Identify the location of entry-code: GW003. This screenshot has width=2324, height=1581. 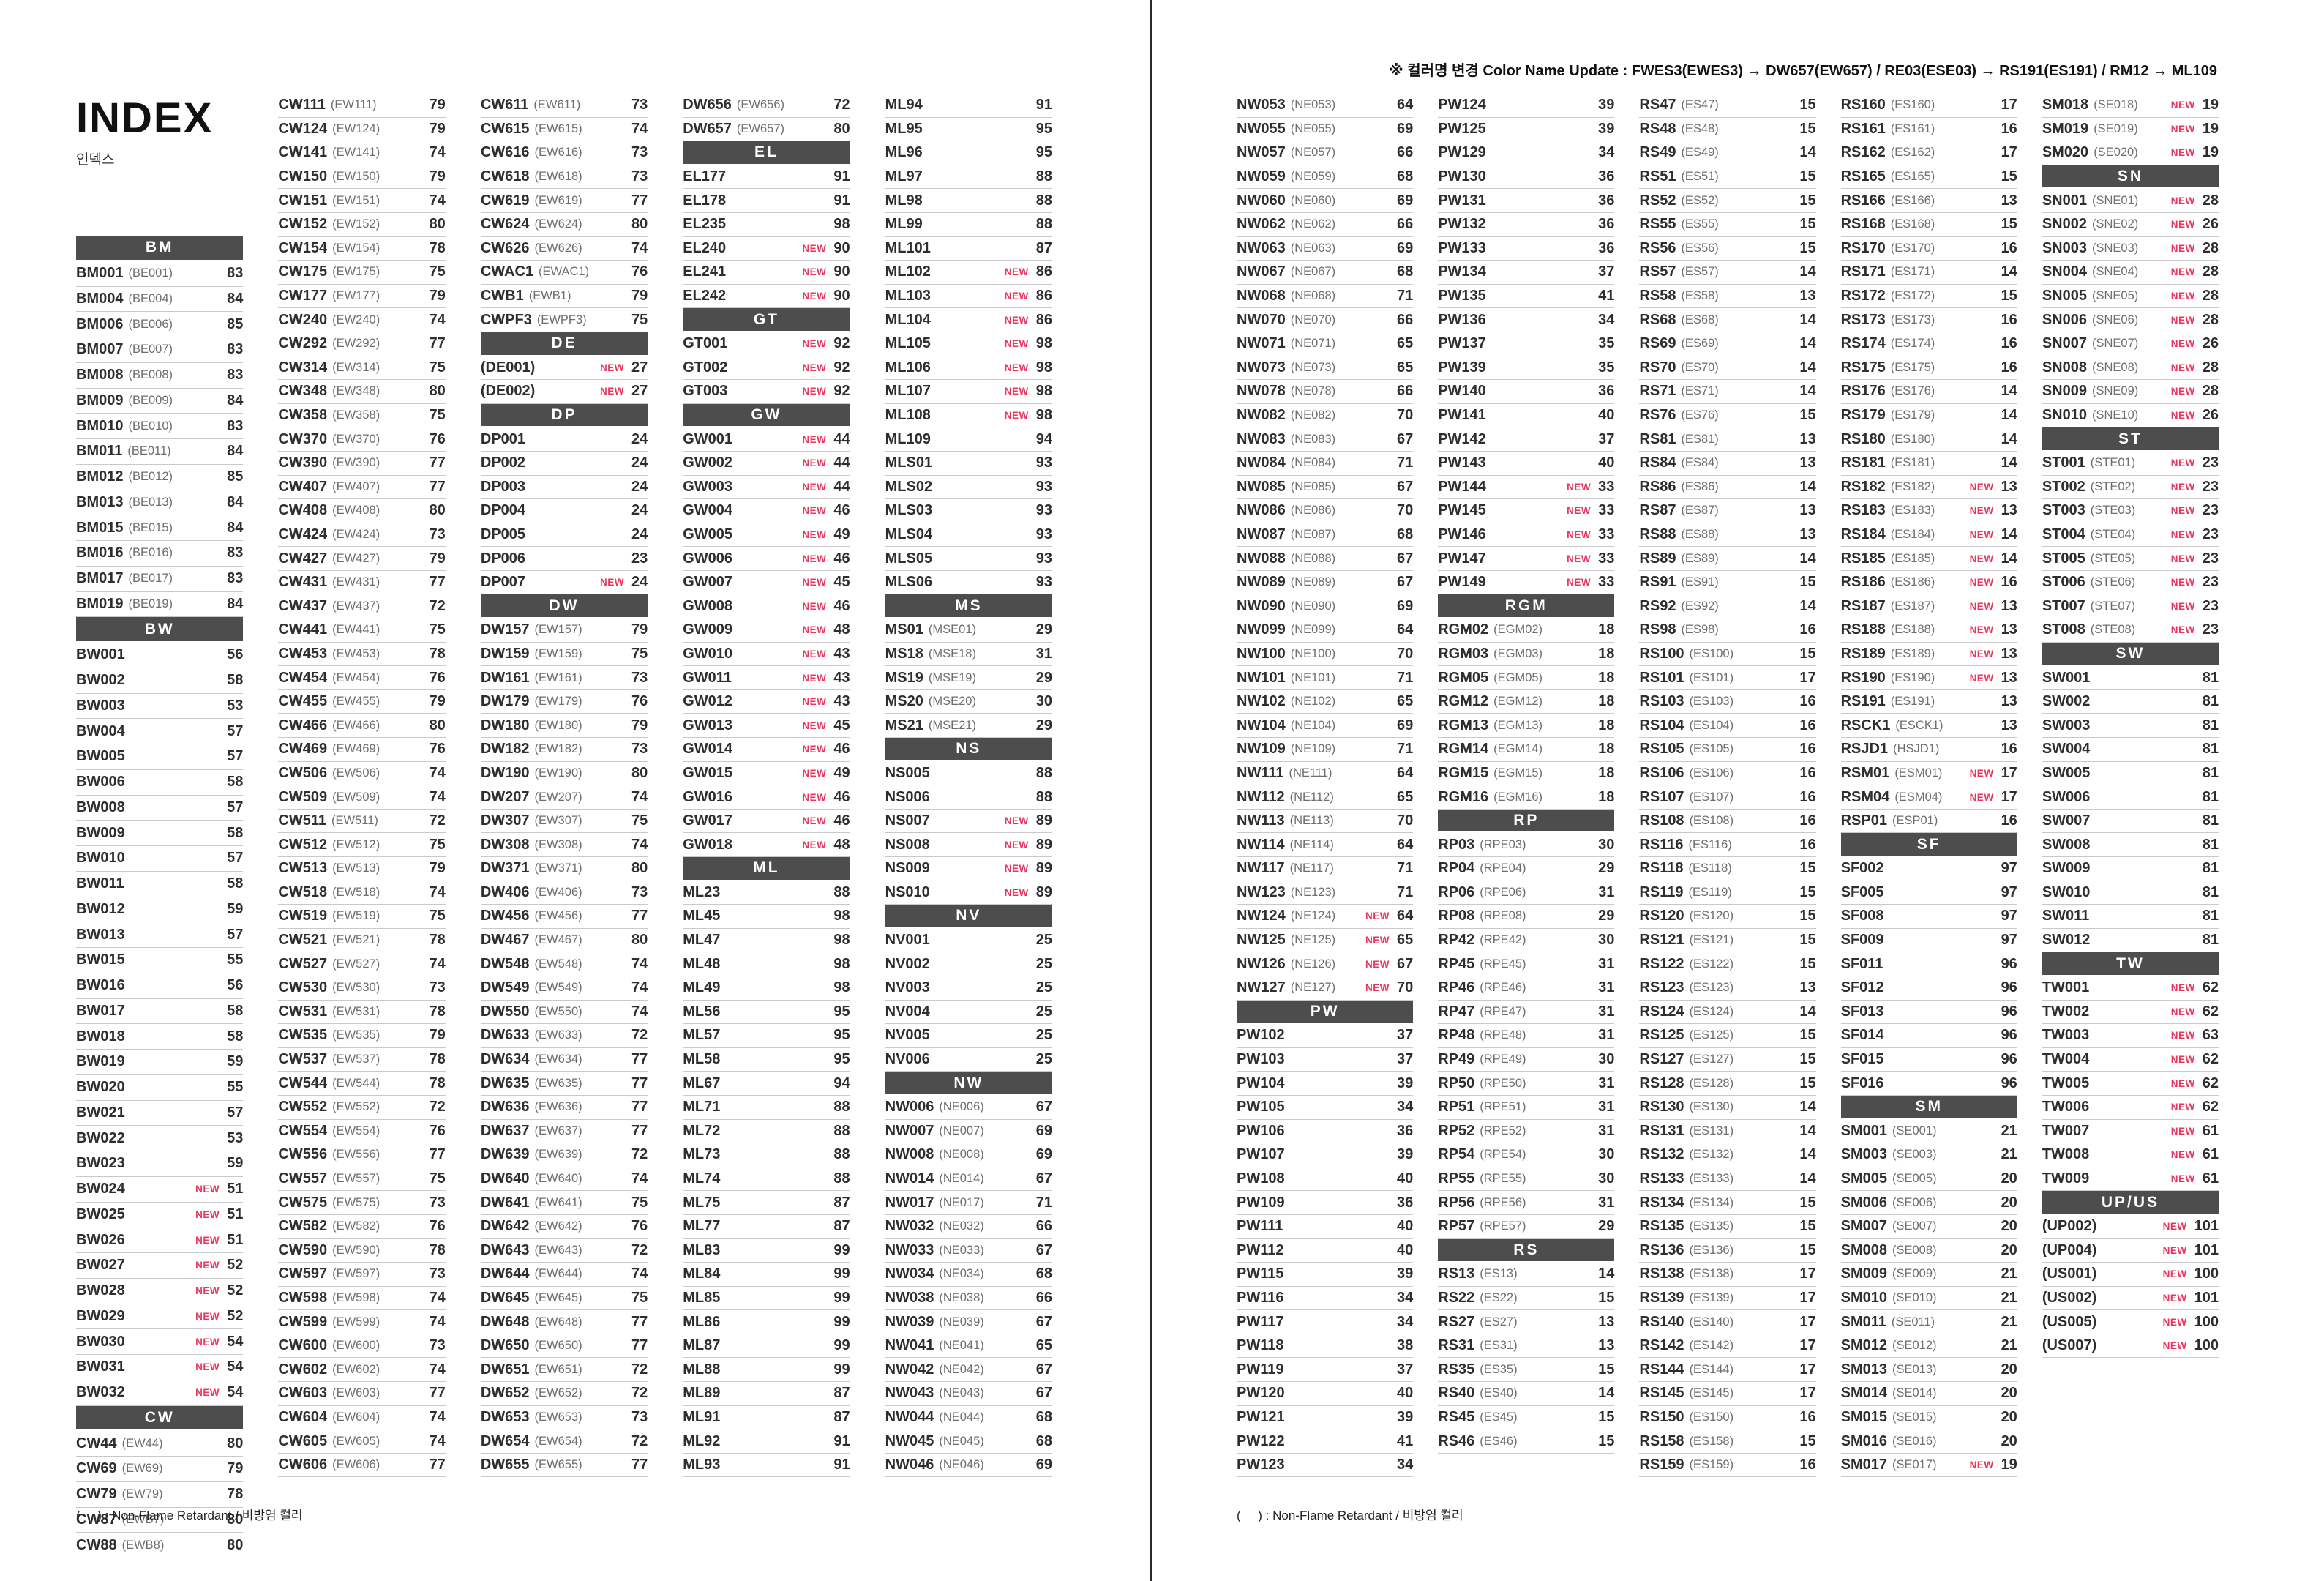
(708, 486).